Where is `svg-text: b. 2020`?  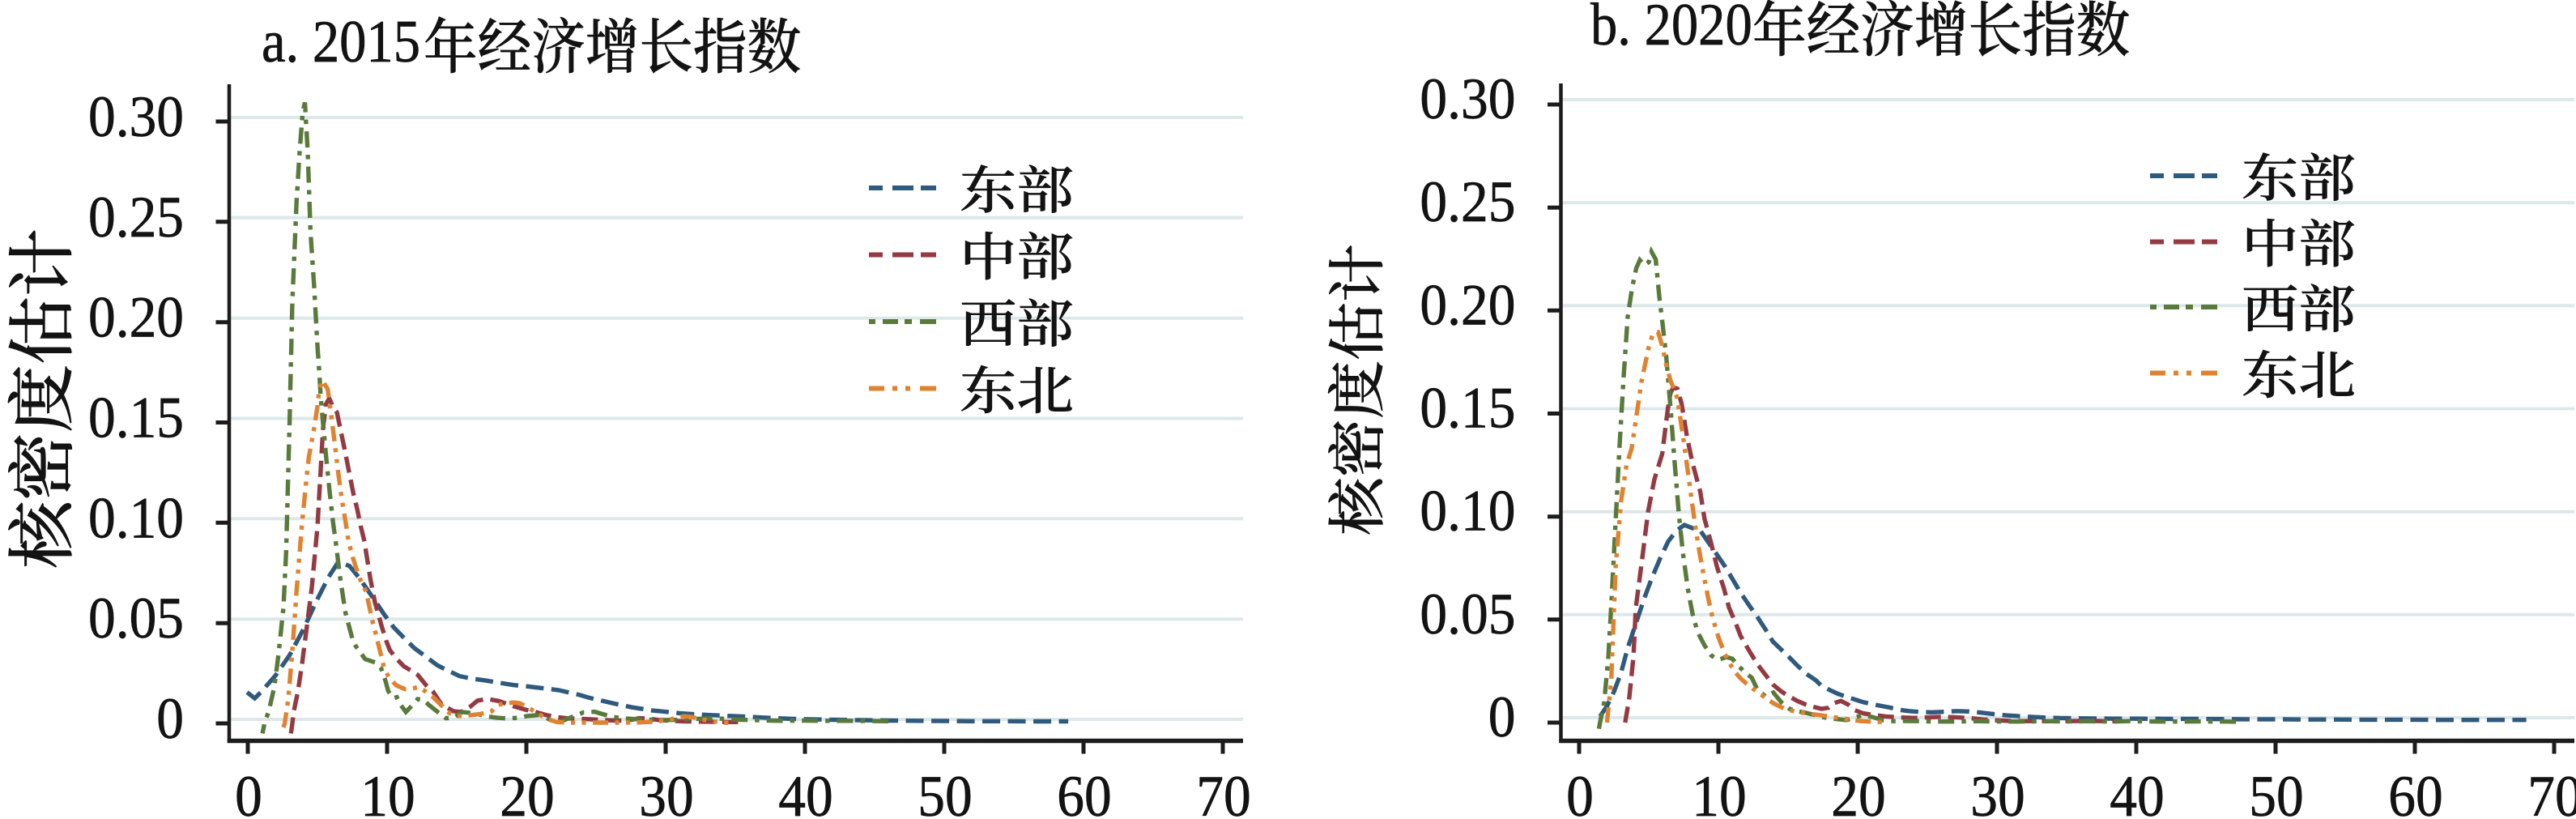 svg-text: b. 2020 is located at coordinates (1671, 29).